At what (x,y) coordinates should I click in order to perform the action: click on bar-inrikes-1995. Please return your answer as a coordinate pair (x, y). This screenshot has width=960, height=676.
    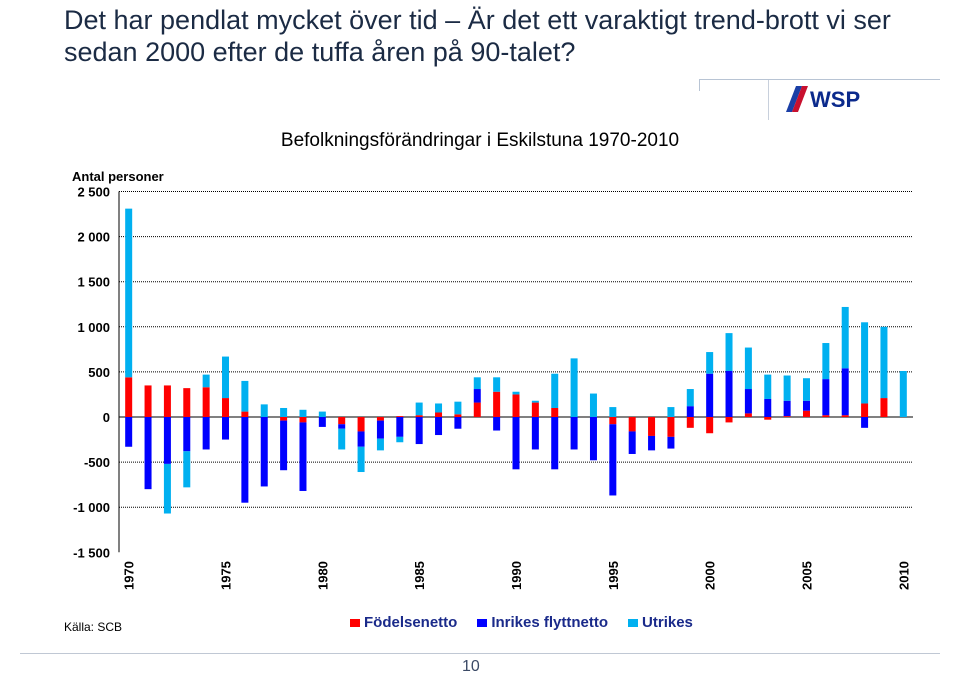
    Looking at the image, I should click on (613, 460).